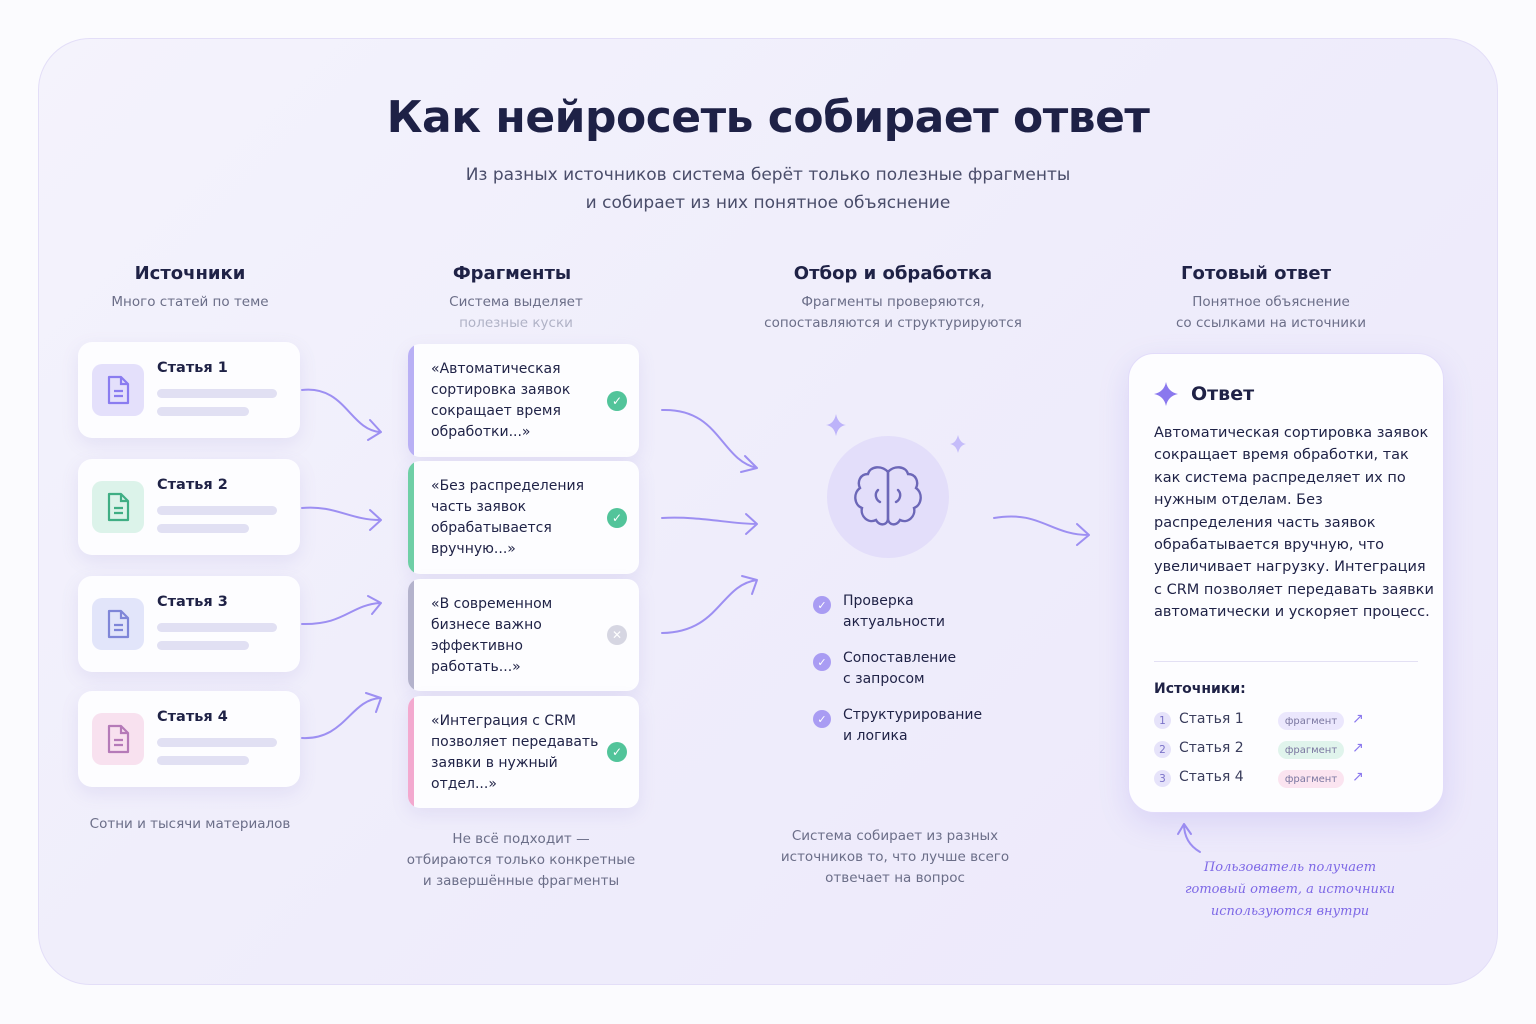 Image resolution: width=1536 pixels, height=1024 pixels. I want to click on footer-line: Не всё подходит —, so click(521, 839).